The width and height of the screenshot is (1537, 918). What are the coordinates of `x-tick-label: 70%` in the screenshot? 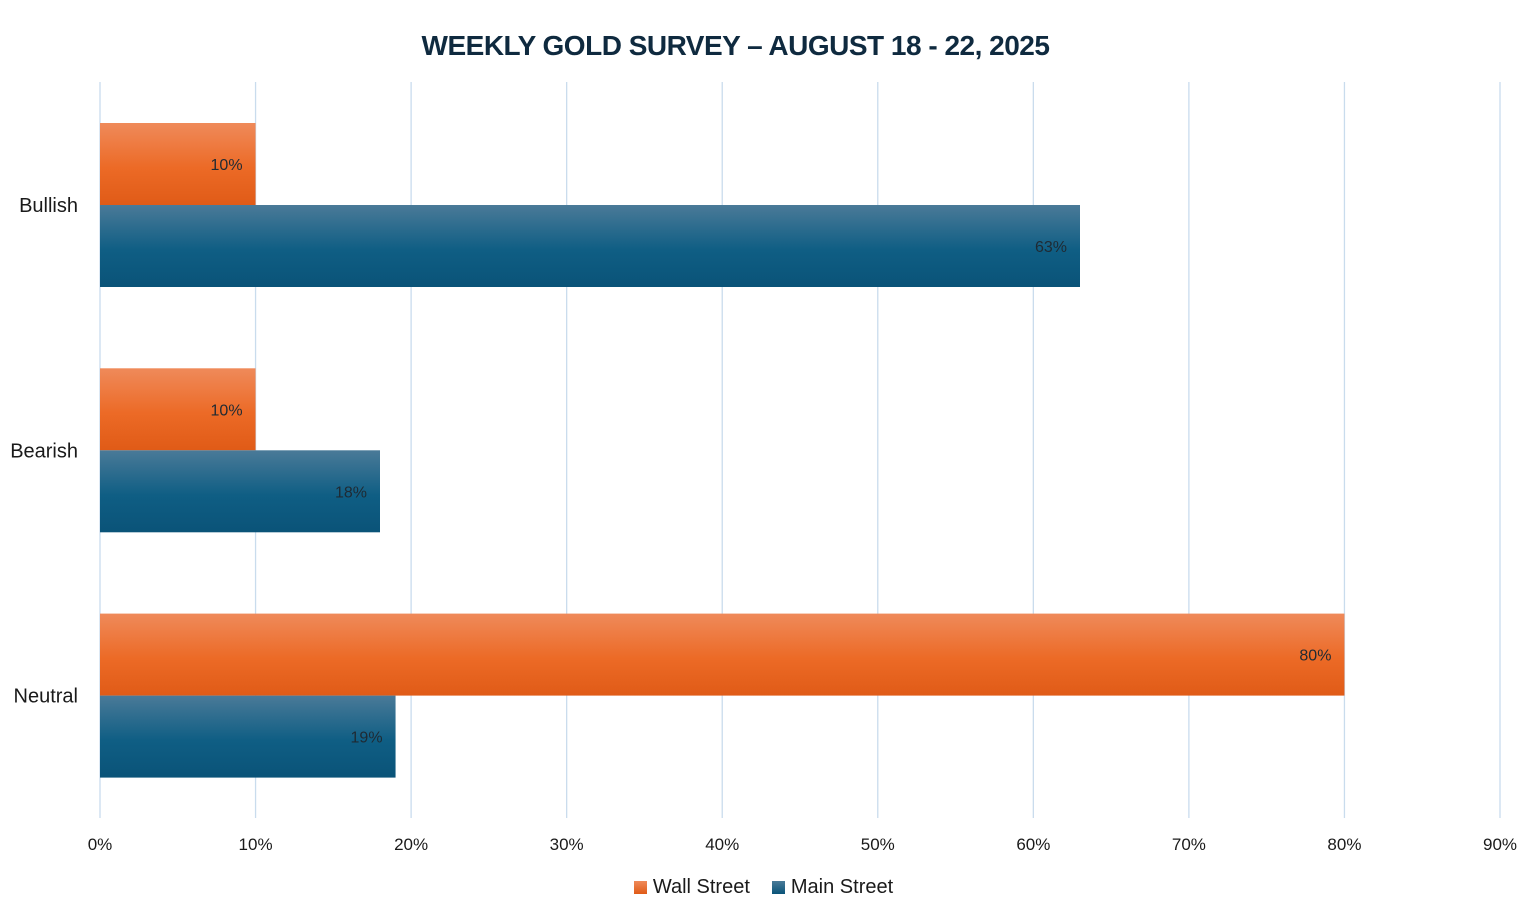 It's located at (1189, 844).